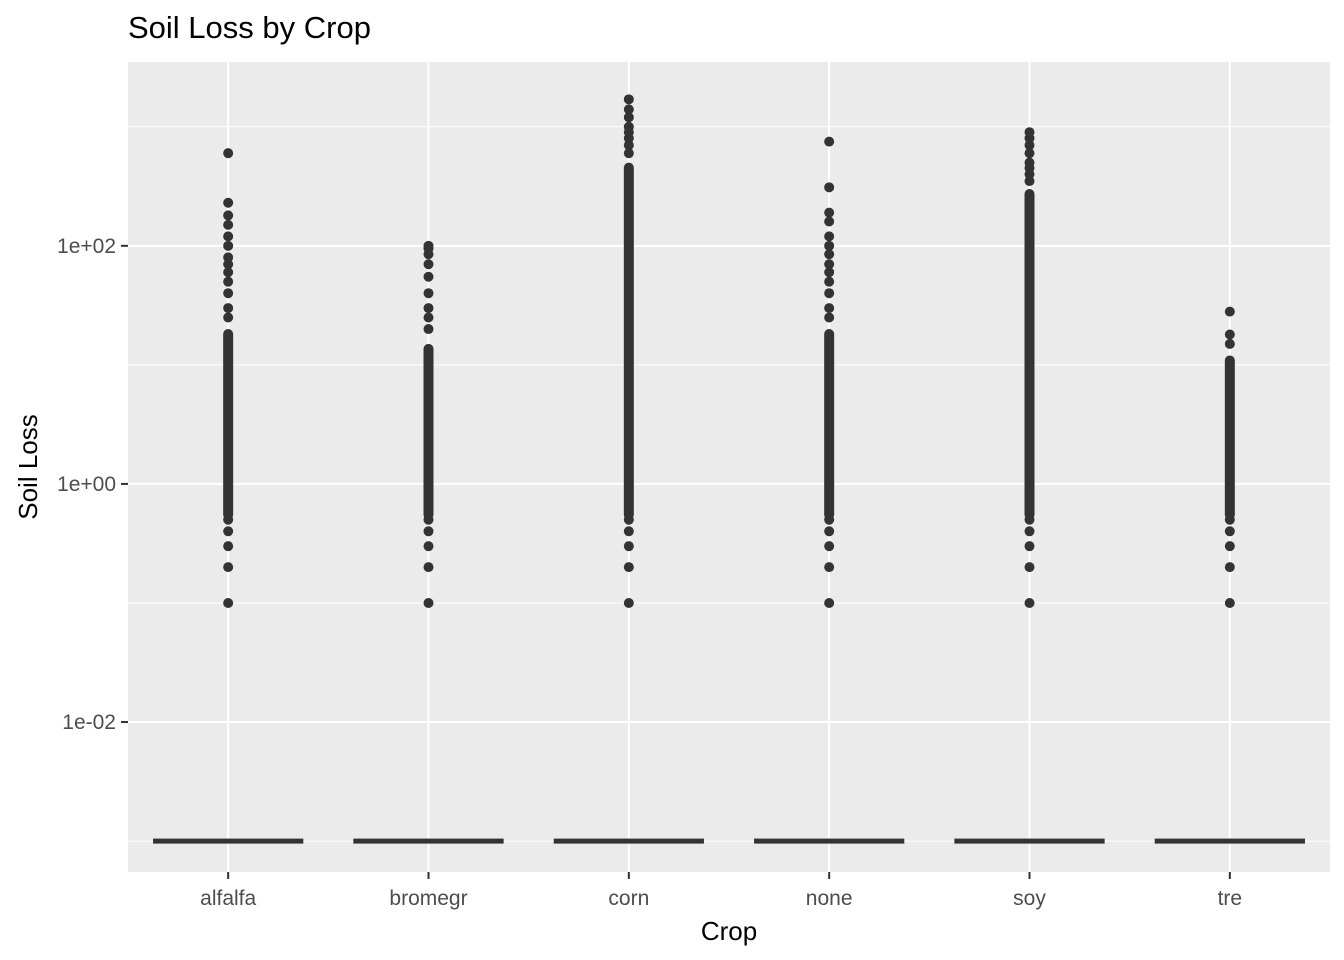 This screenshot has width=1344, height=960. What do you see at coordinates (228, 841) in the screenshot?
I see `box-alfalfa` at bounding box center [228, 841].